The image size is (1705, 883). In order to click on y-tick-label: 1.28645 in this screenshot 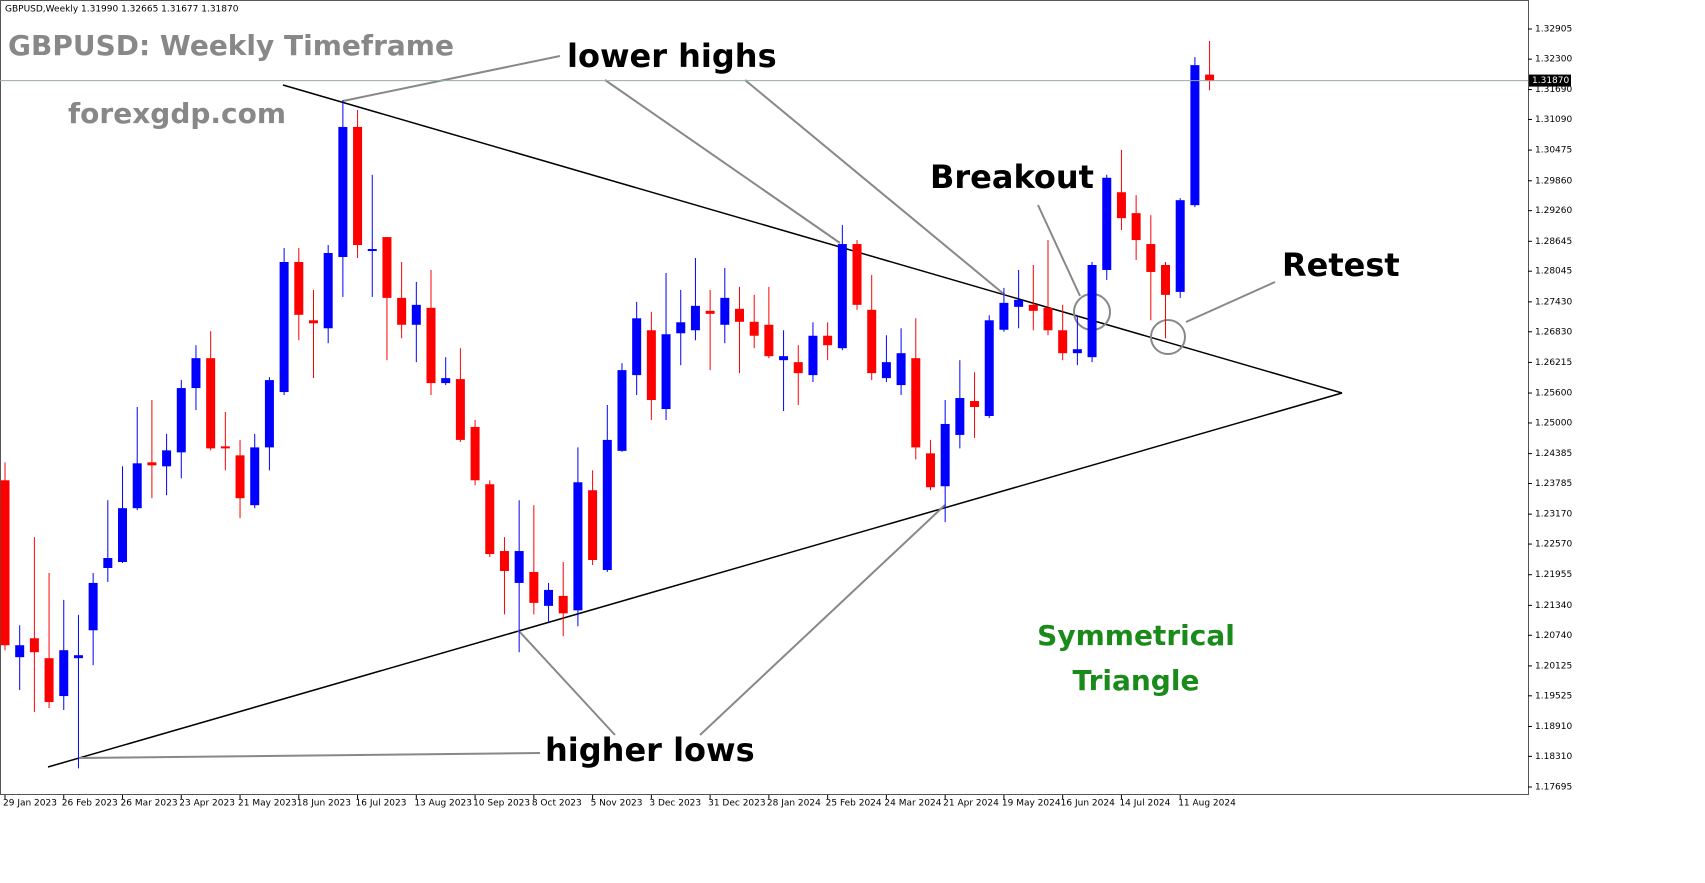, I will do `click(1553, 242)`.